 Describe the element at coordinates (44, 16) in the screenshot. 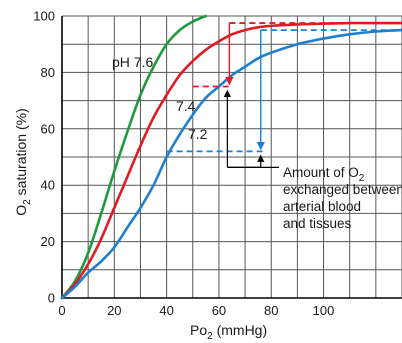

I see `y-tick-label: 100` at that location.